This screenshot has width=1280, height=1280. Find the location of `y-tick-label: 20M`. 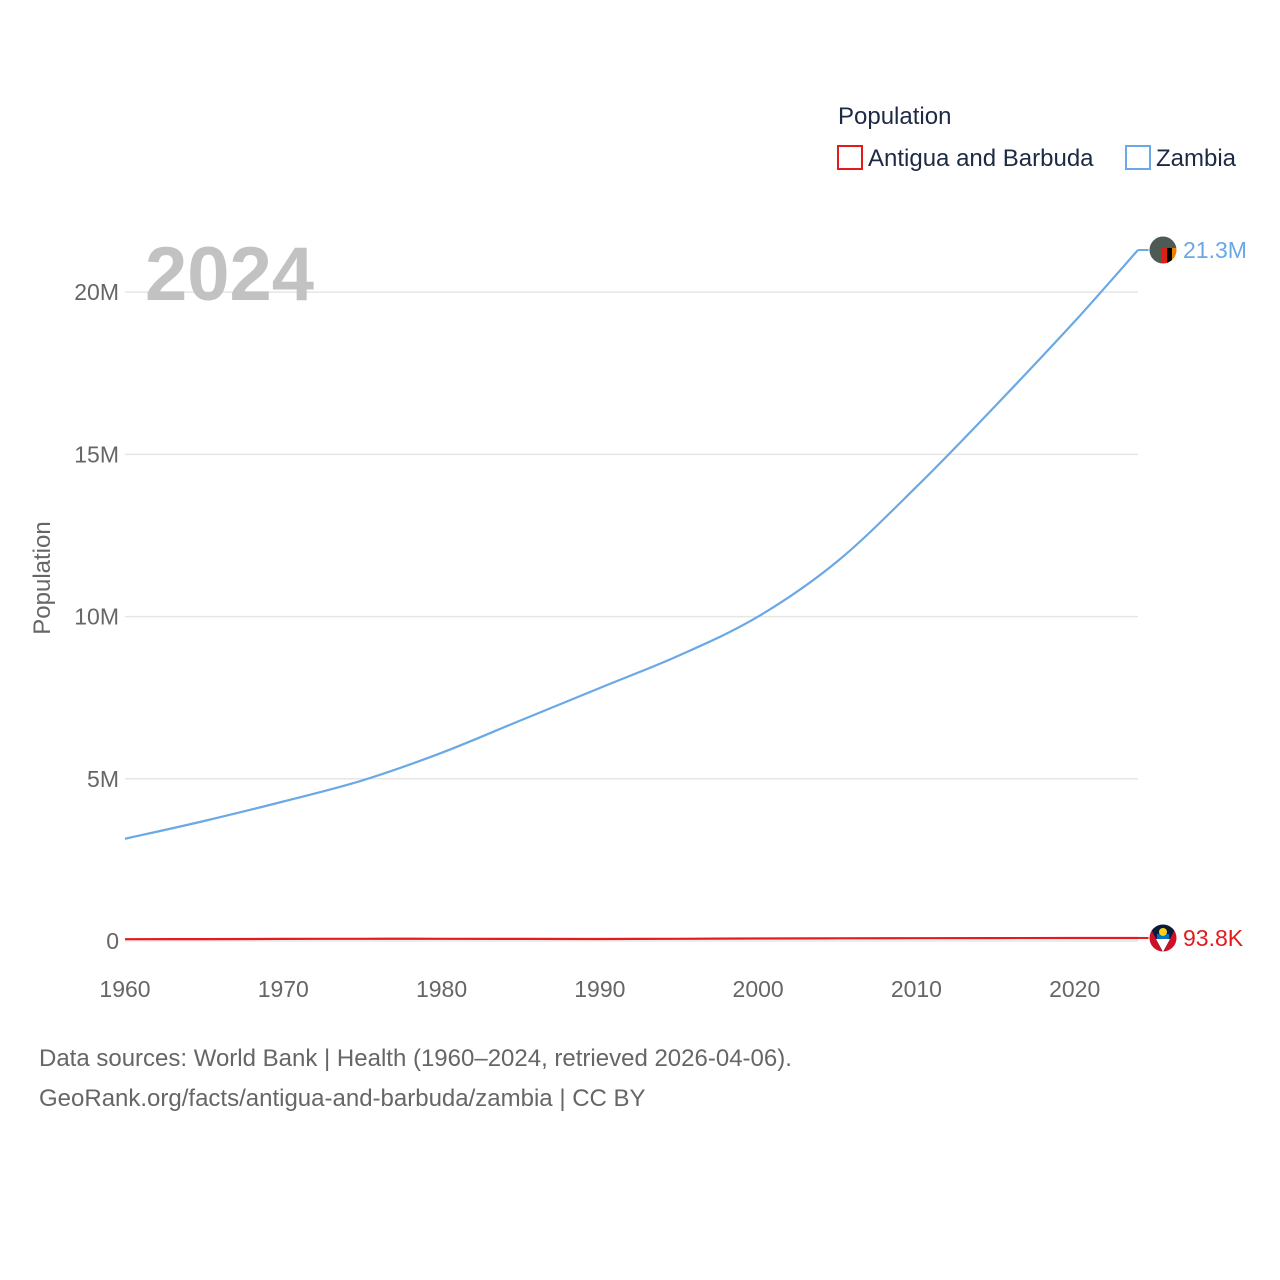

y-tick-label: 20M is located at coordinates (96, 292).